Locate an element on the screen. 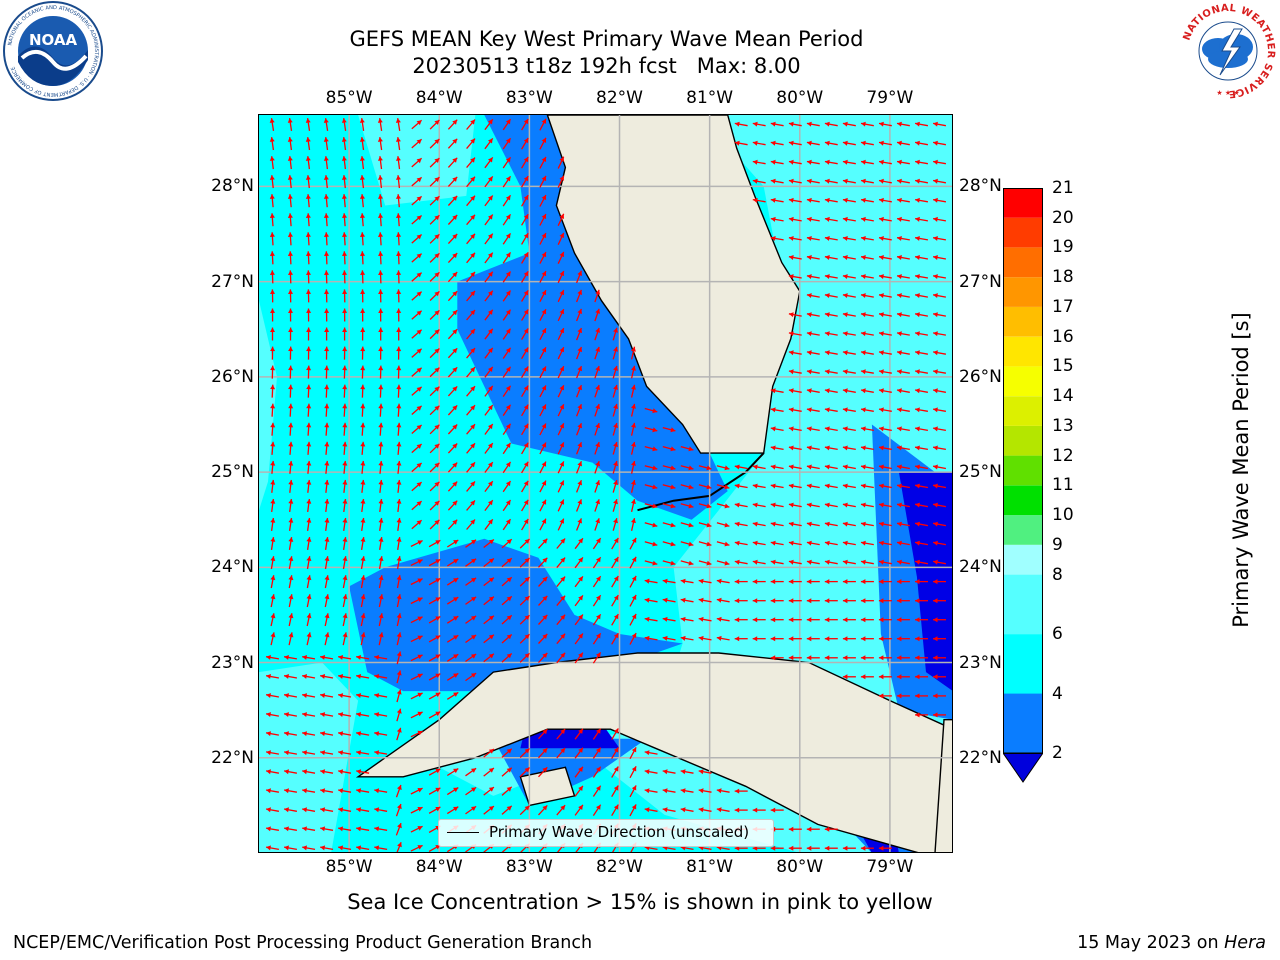 This screenshot has width=1280, height=960. colorbar-tick-label: 16 is located at coordinates (1063, 336).